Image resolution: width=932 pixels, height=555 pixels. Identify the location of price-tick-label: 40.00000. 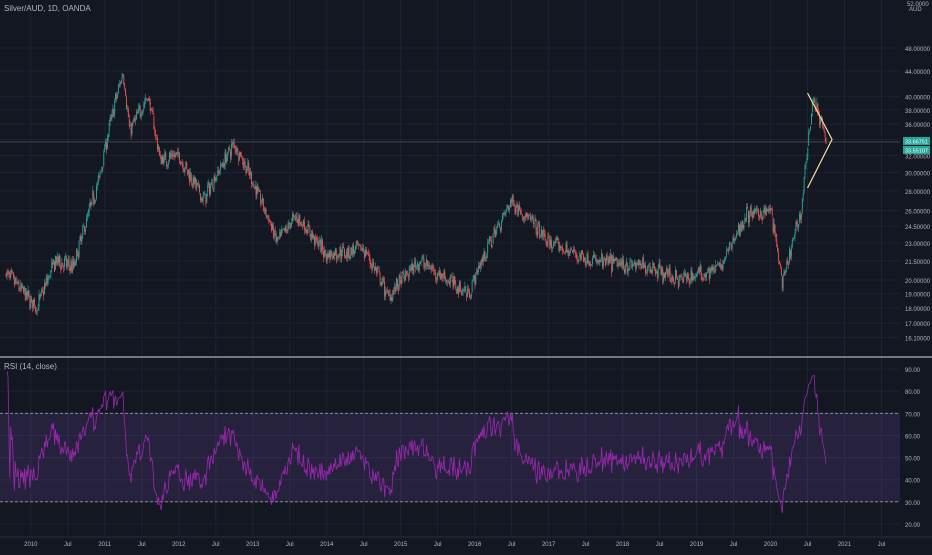
(918, 98).